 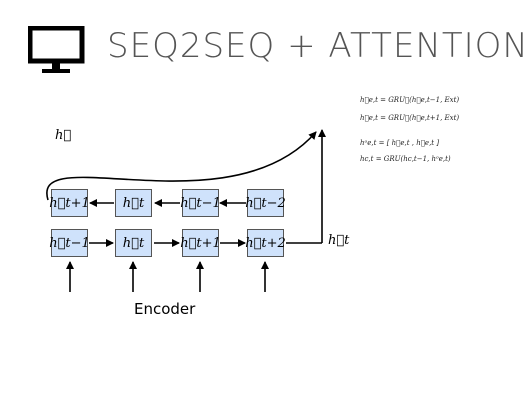 I want to click on monitor-icon, so click(x=62, y=52).